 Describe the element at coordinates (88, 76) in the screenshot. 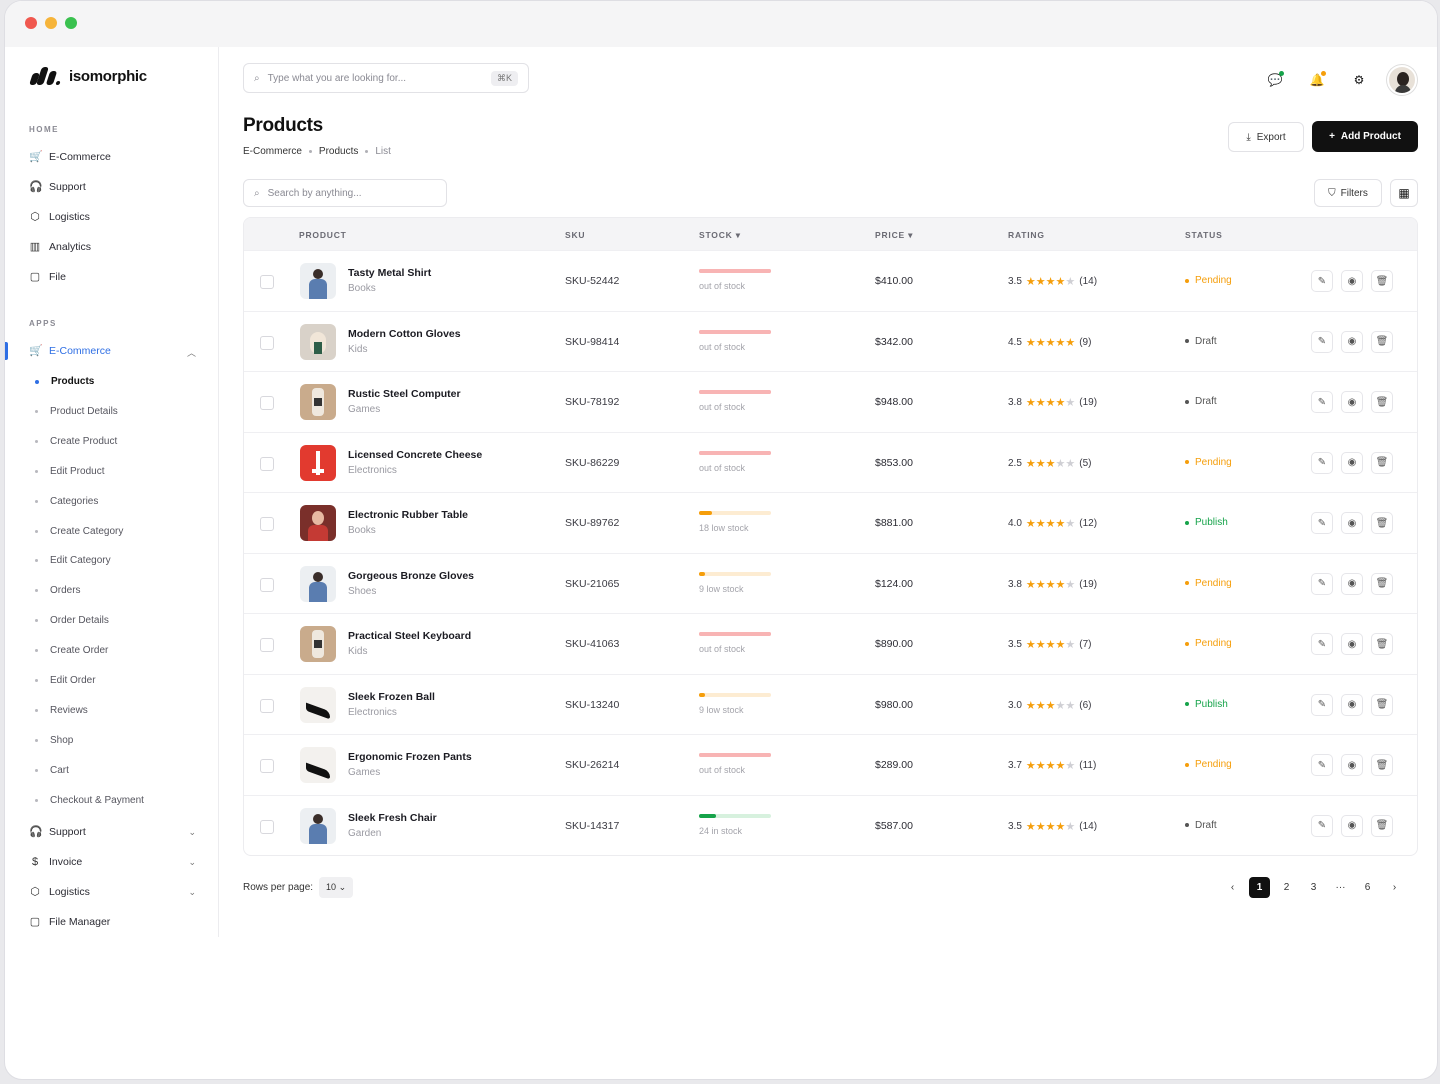

I see `logo: isomorphic` at that location.